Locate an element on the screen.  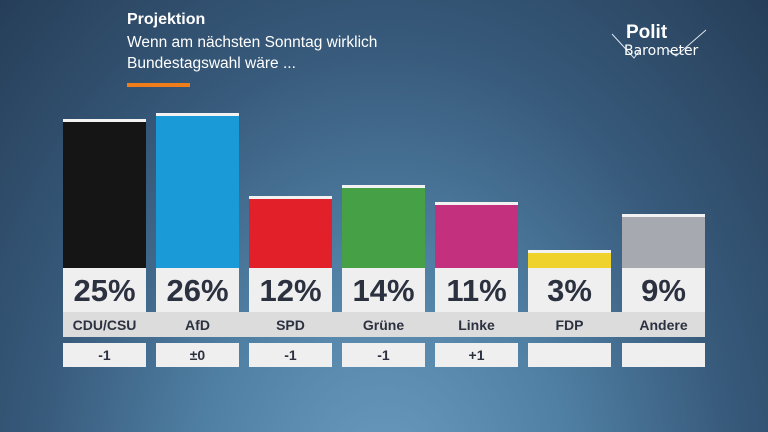
category-label: Grüne is located at coordinates (383, 325).